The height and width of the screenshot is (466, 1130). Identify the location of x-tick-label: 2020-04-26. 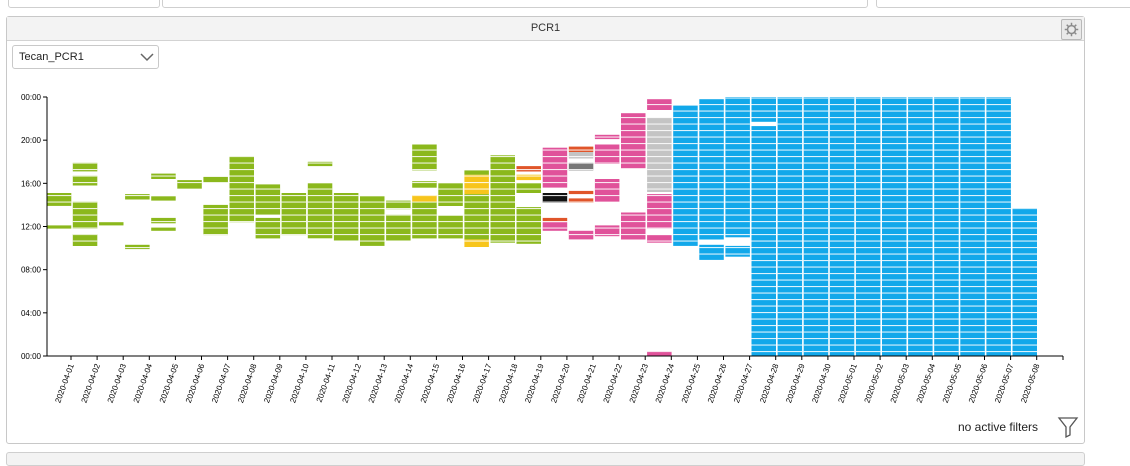
(717, 383).